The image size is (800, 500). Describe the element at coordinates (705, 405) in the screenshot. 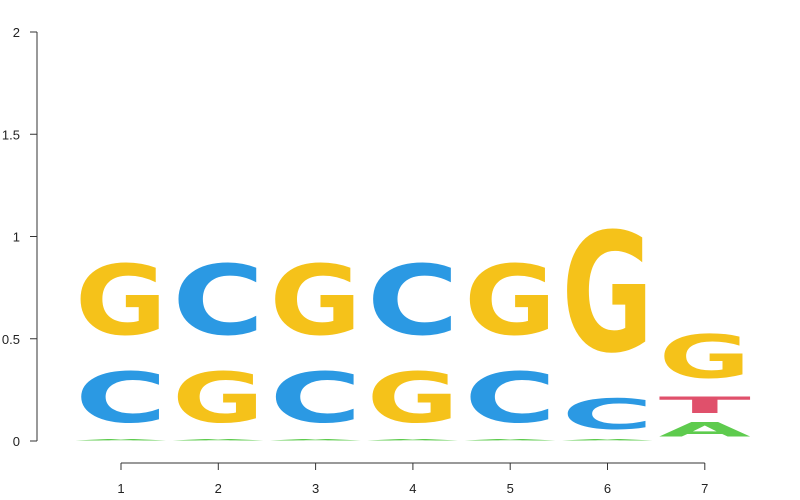

I see `logo-letter-t: T` at that location.